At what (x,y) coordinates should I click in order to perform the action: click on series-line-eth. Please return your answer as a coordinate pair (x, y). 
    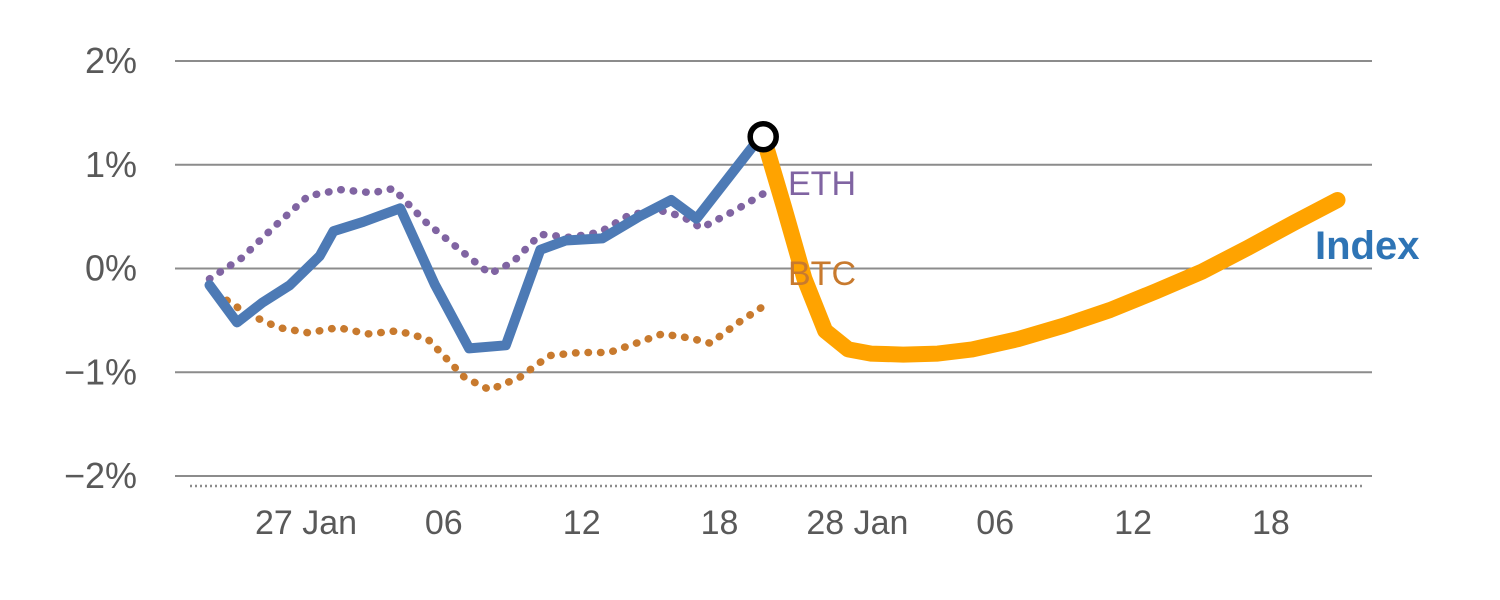
    Looking at the image, I should click on (486, 233).